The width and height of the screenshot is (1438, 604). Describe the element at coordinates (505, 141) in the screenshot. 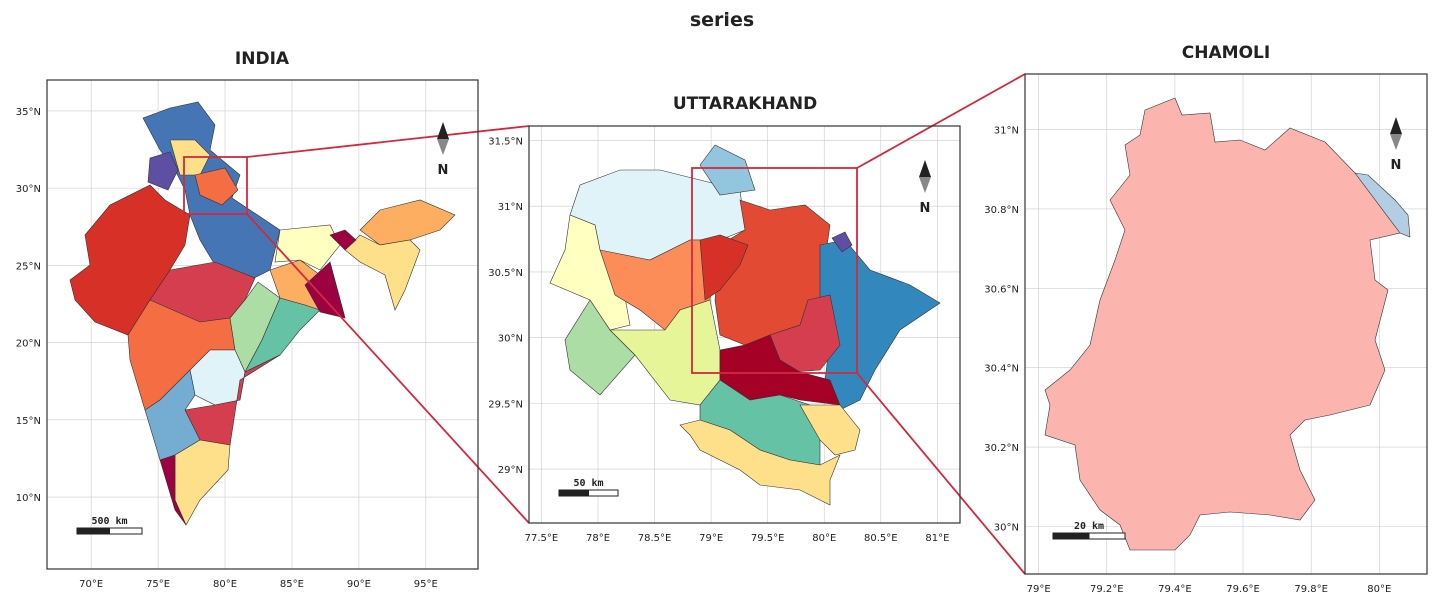

I see `y-tick-label: 31.5°N` at that location.